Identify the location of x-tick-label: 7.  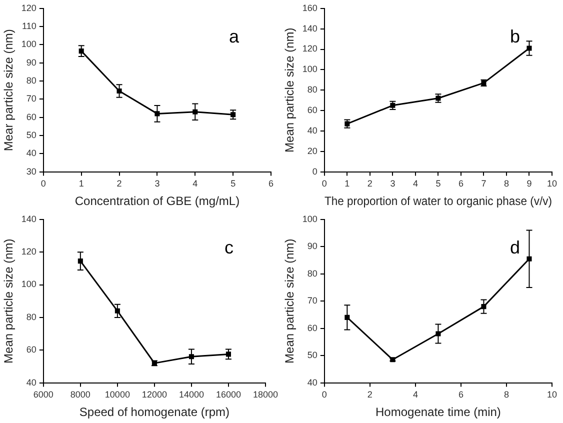
(483, 183).